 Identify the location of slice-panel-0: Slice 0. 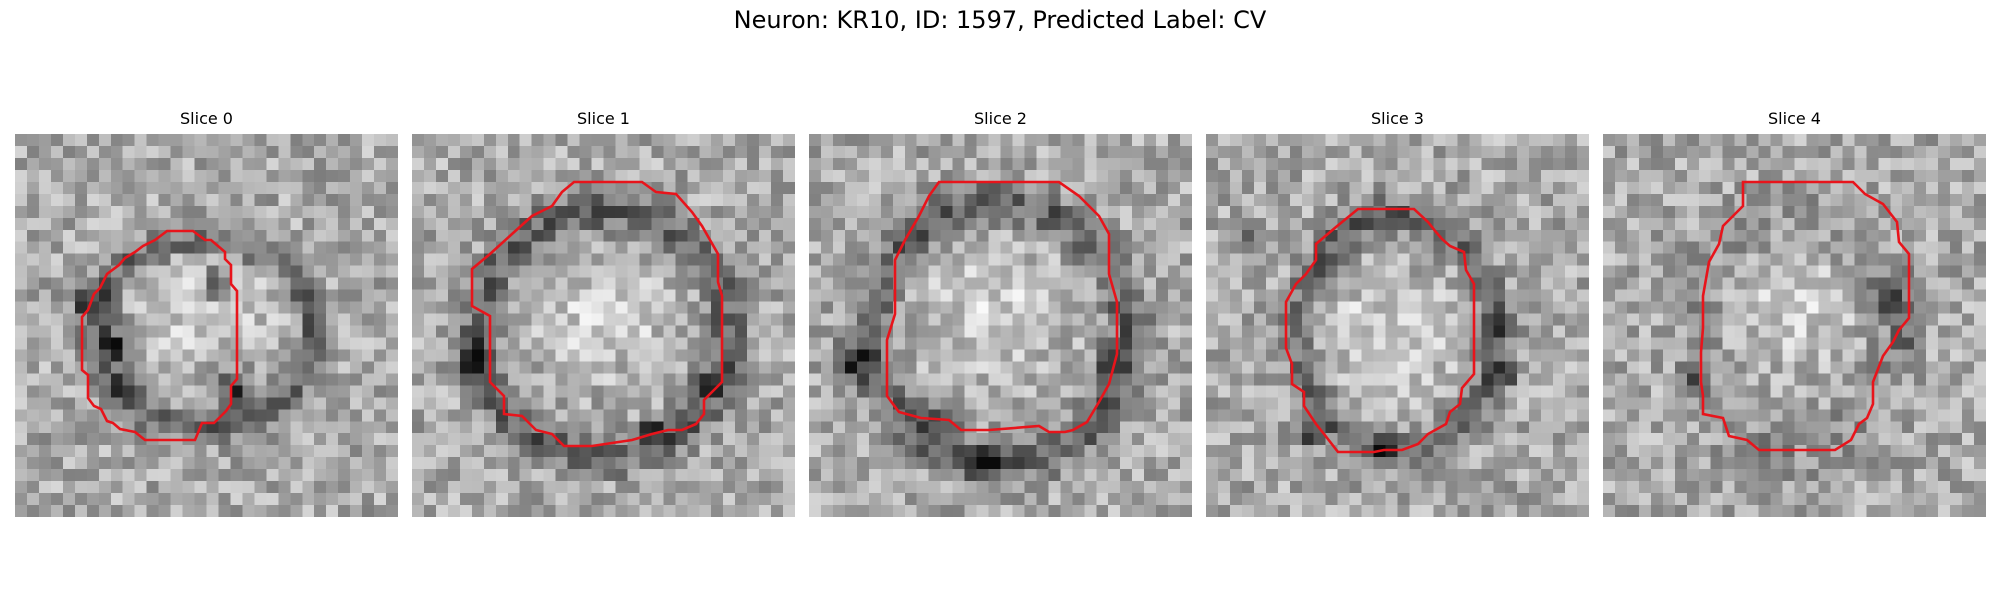
(206, 312).